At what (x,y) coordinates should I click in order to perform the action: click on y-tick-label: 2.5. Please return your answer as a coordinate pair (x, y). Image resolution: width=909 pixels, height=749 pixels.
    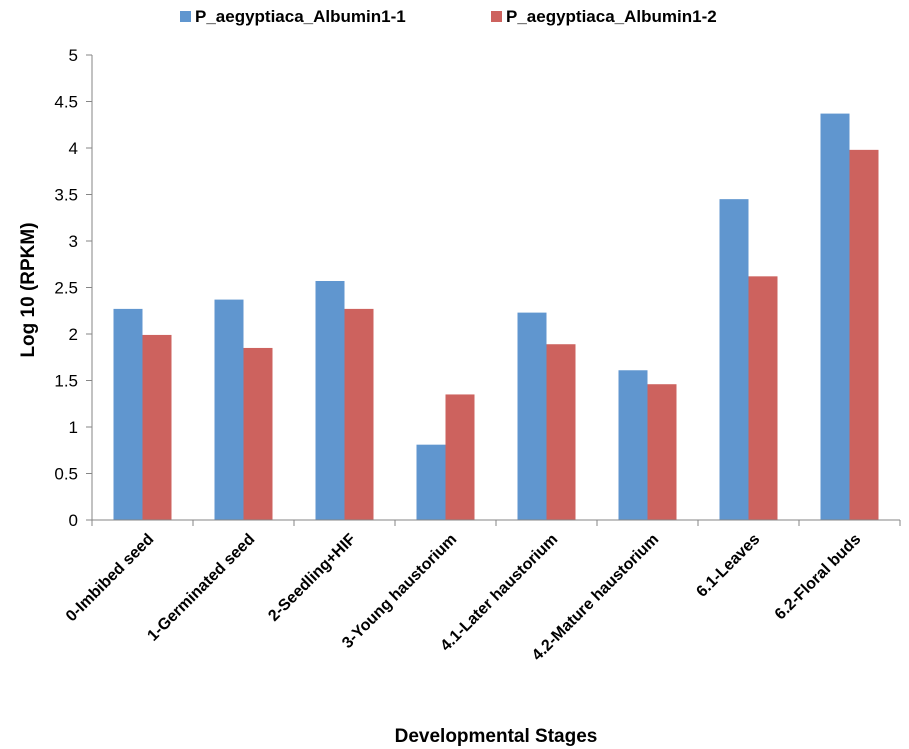
    Looking at the image, I should click on (66, 288).